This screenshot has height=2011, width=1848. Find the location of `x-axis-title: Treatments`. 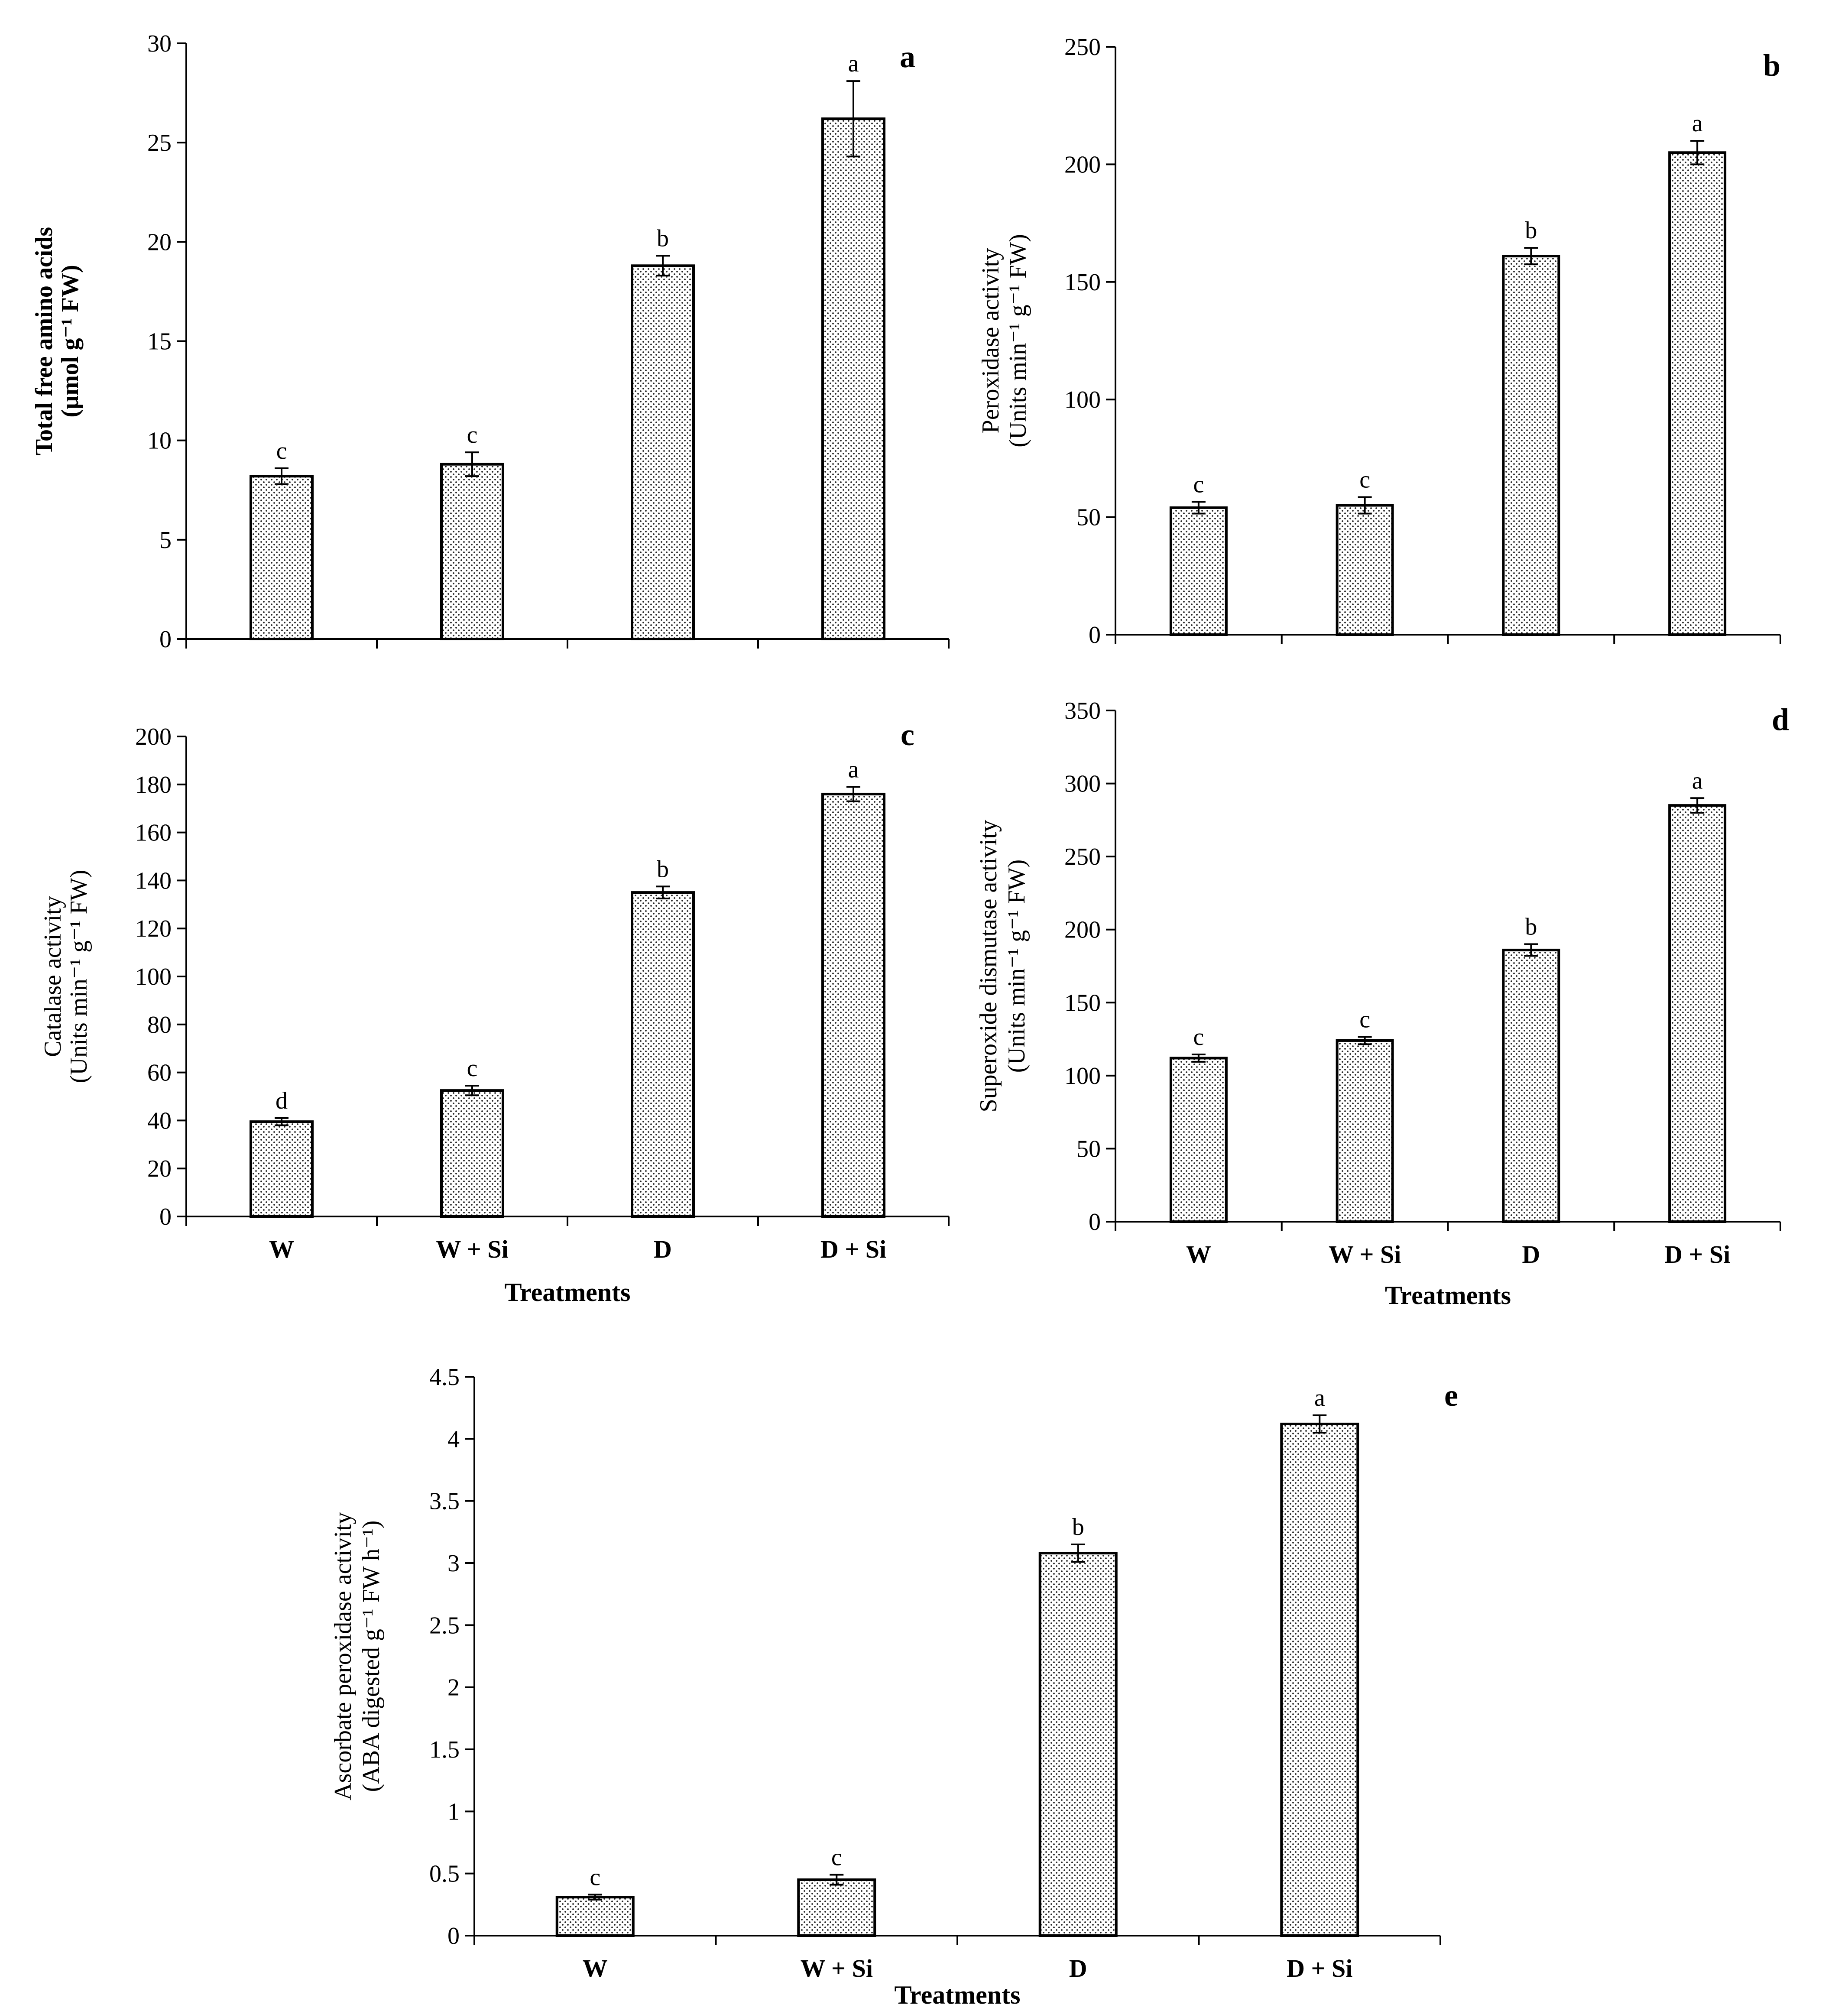

x-axis-title: Treatments is located at coordinates (567, 1292).